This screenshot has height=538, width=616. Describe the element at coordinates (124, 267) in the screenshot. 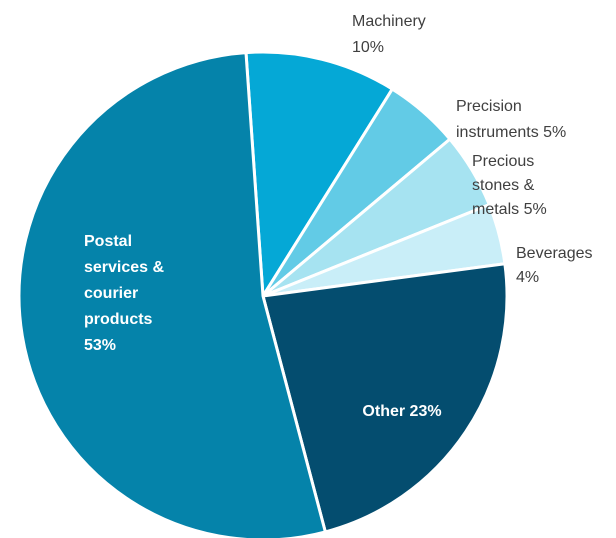

I see `slice-label-line: services &` at that location.